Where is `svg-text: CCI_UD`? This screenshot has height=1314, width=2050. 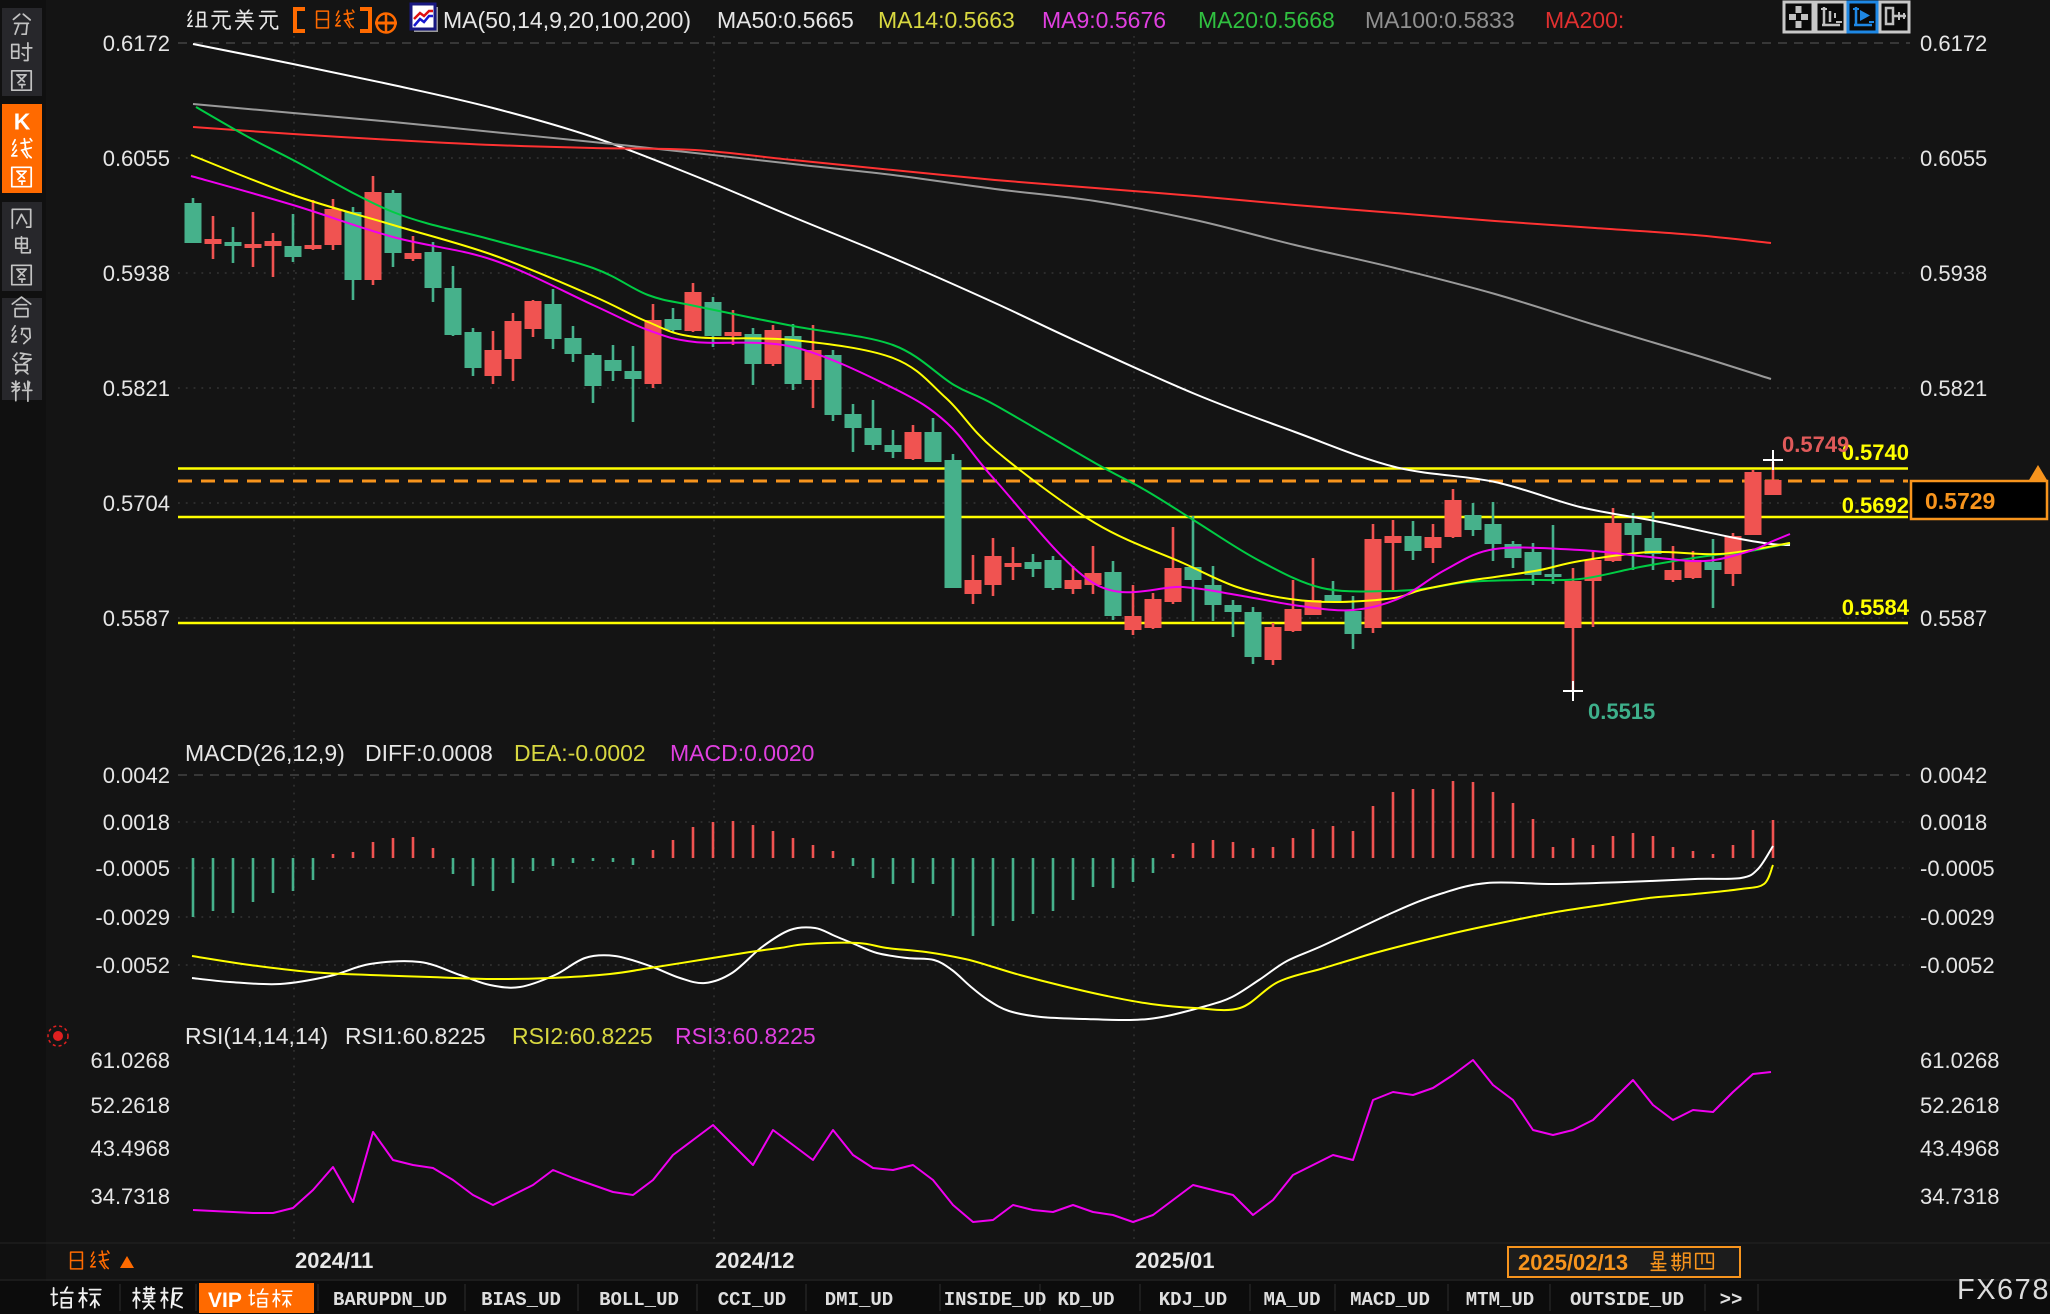
svg-text: CCI_UD is located at coordinates (752, 1300).